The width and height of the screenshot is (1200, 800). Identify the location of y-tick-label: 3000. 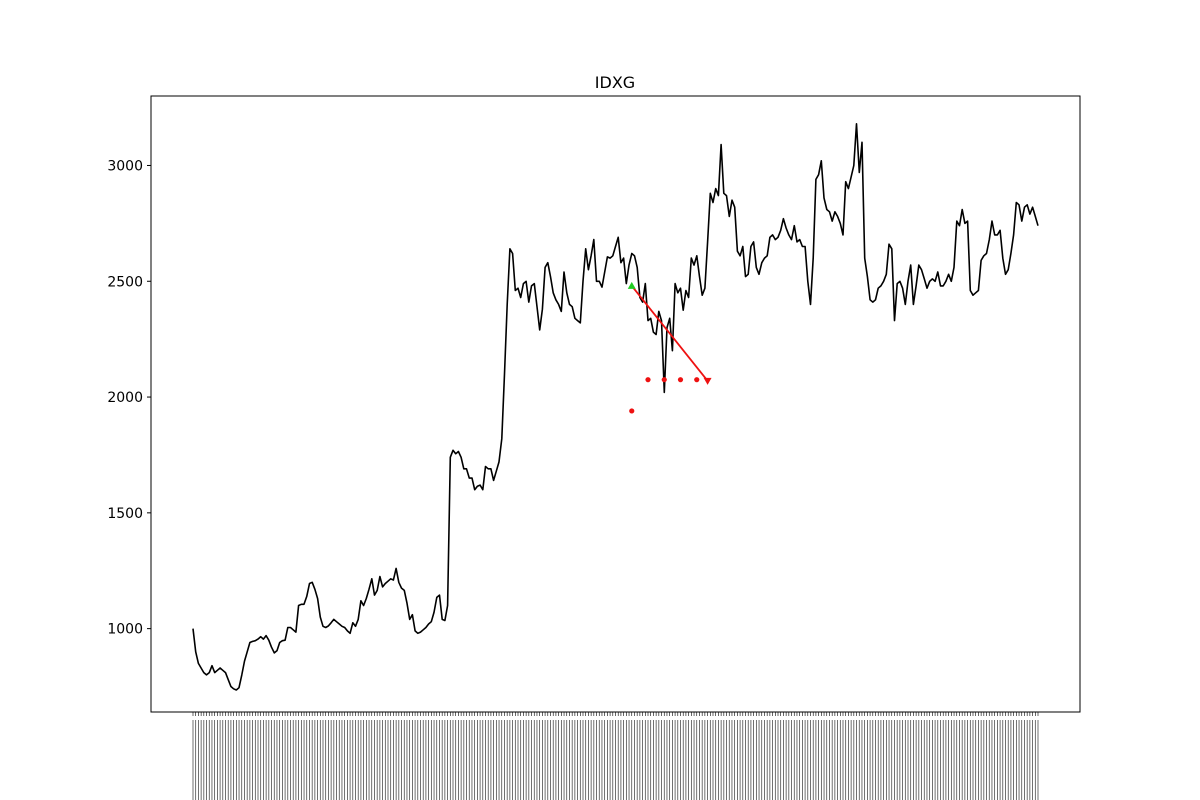
(125, 166).